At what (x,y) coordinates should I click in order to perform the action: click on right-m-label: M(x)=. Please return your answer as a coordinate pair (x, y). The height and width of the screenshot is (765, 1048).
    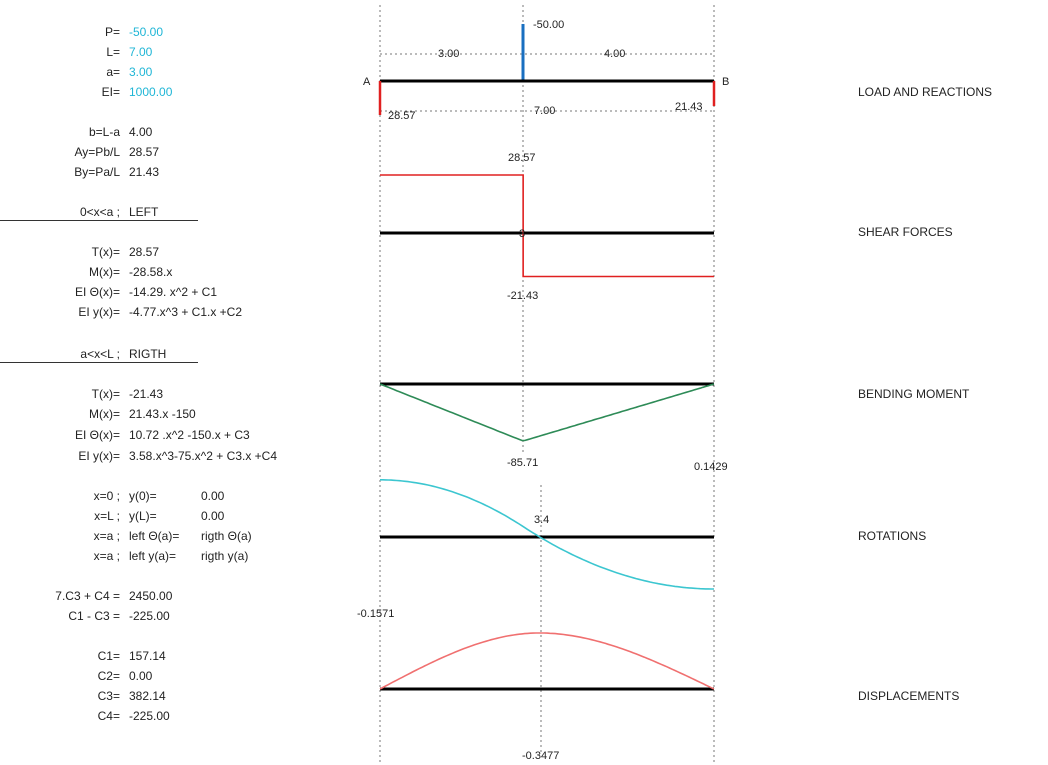
    Looking at the image, I should click on (104, 414).